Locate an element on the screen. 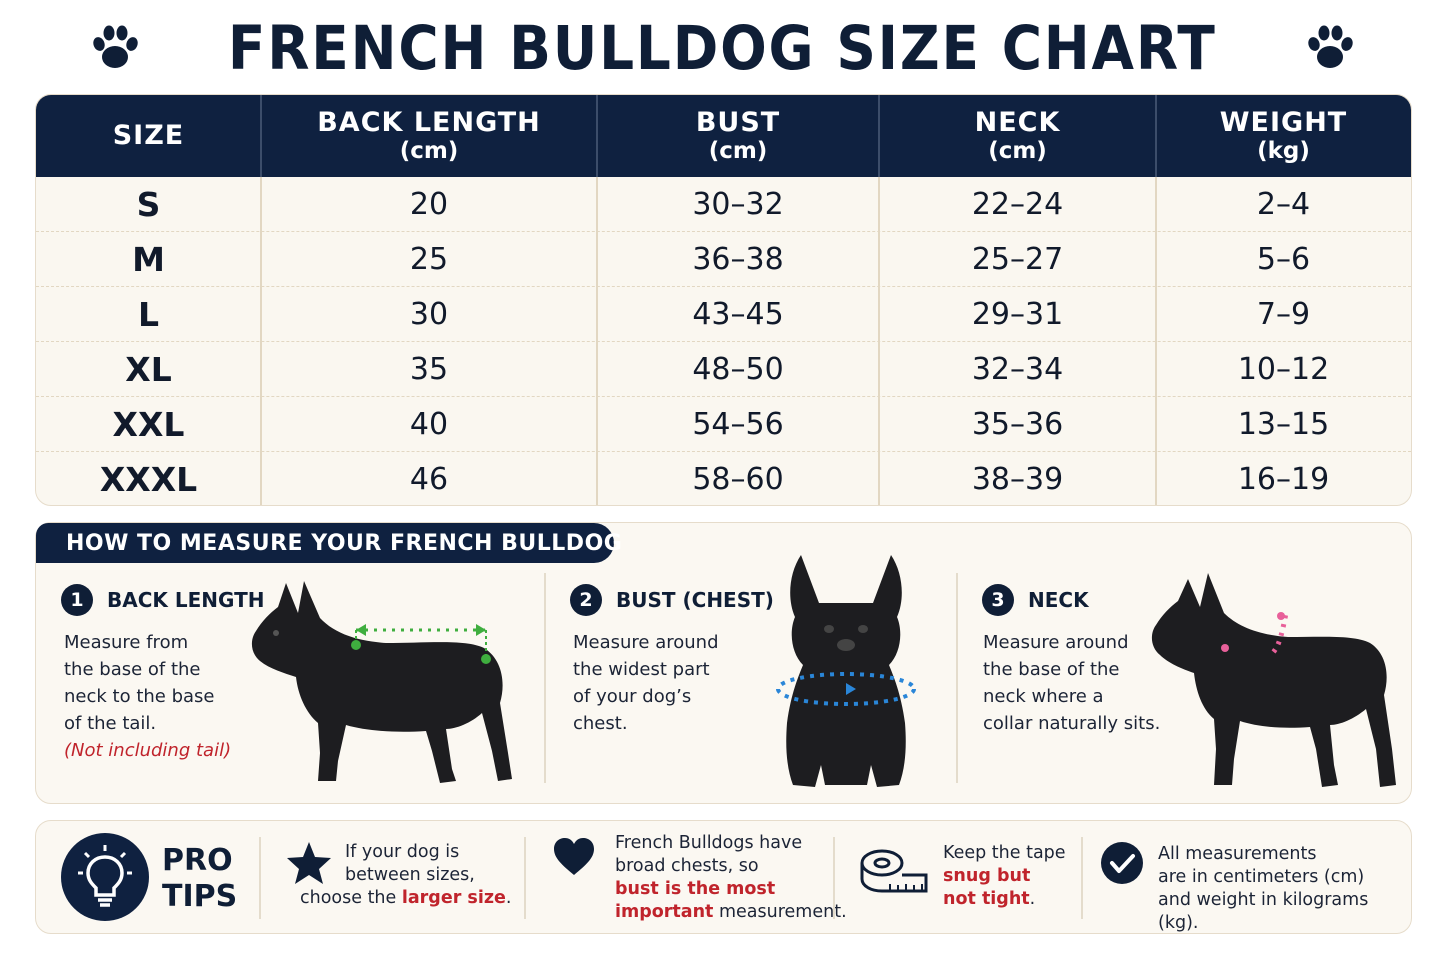 The width and height of the screenshot is (1445, 963). back-length-cell: 30 is located at coordinates (429, 314).